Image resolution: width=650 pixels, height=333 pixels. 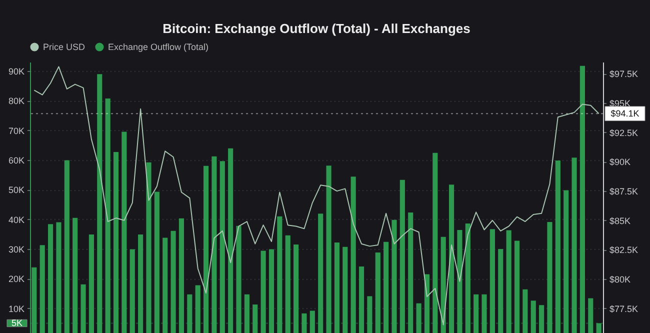 I want to click on y-tick-label: 90K, so click(x=16, y=71).